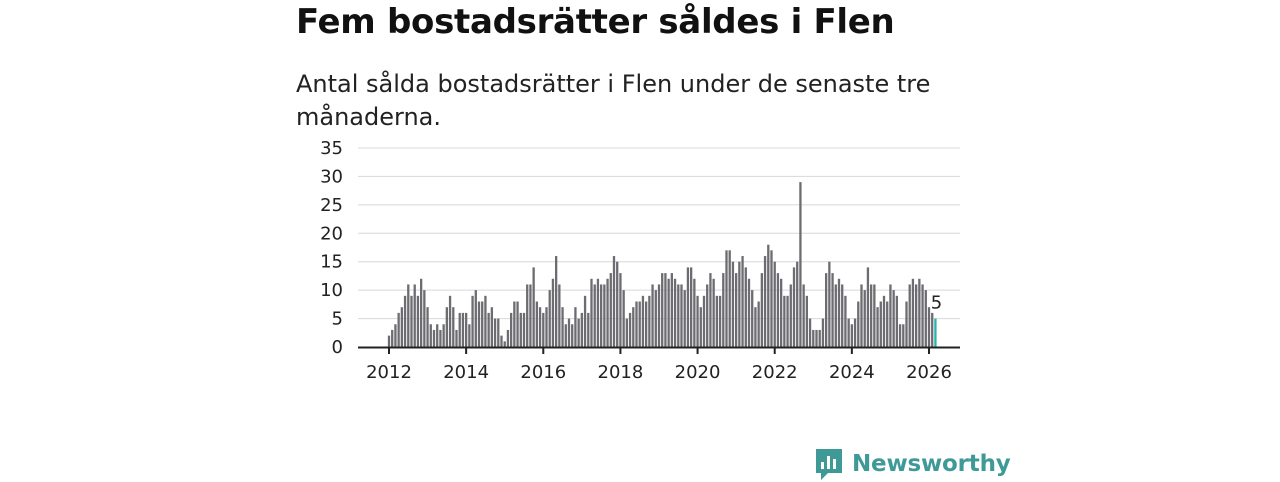 This screenshot has height=482, width=1280. Describe the element at coordinates (389, 372) in the screenshot. I see `x-tick-label: 2012` at that location.